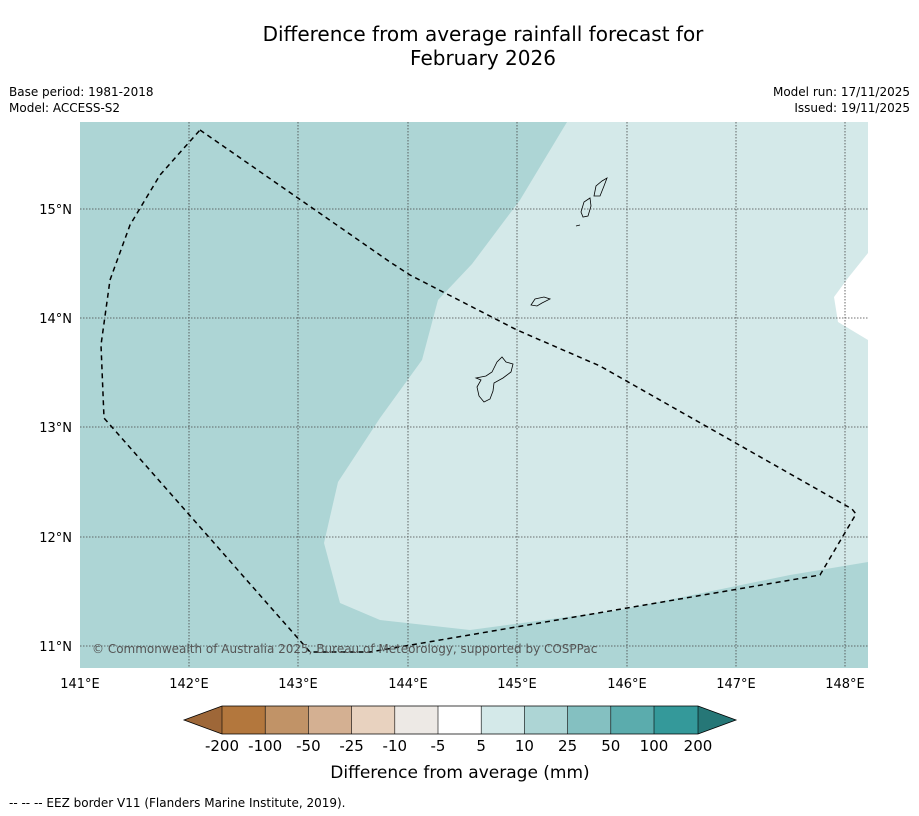  What do you see at coordinates (351, 746) in the screenshot?
I see `colorbar-tick: -25` at bounding box center [351, 746].